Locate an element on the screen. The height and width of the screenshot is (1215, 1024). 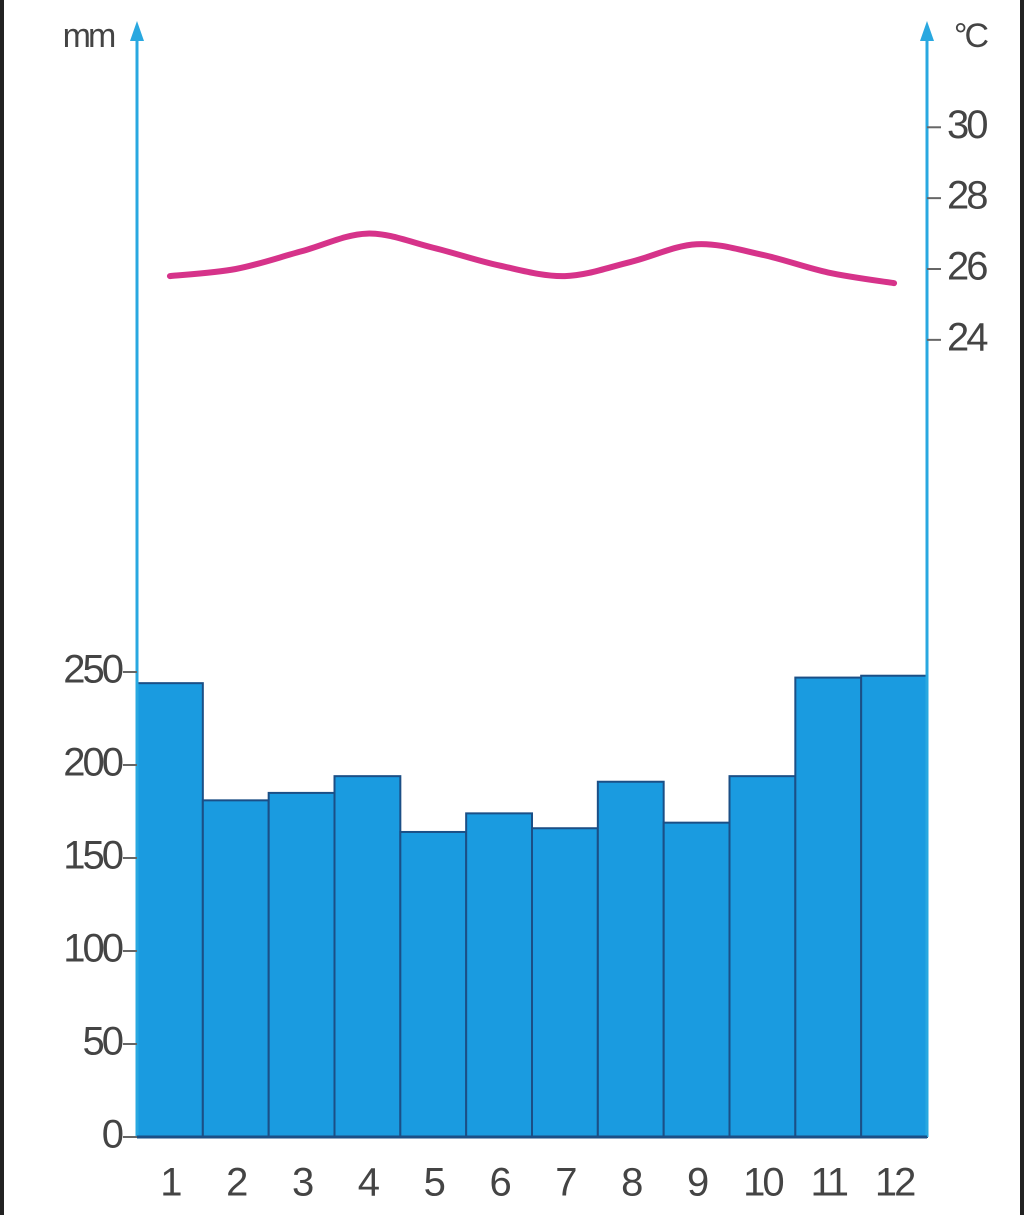
x-tick-label: 7 is located at coordinates (565, 1183).